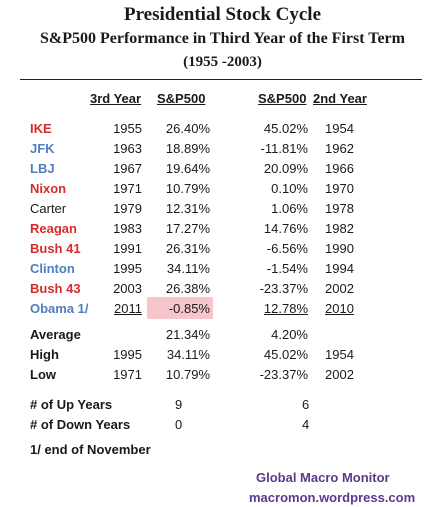 Image resolution: width=445 pixels, height=507 pixels. I want to click on third-year: 1955, so click(127, 128).